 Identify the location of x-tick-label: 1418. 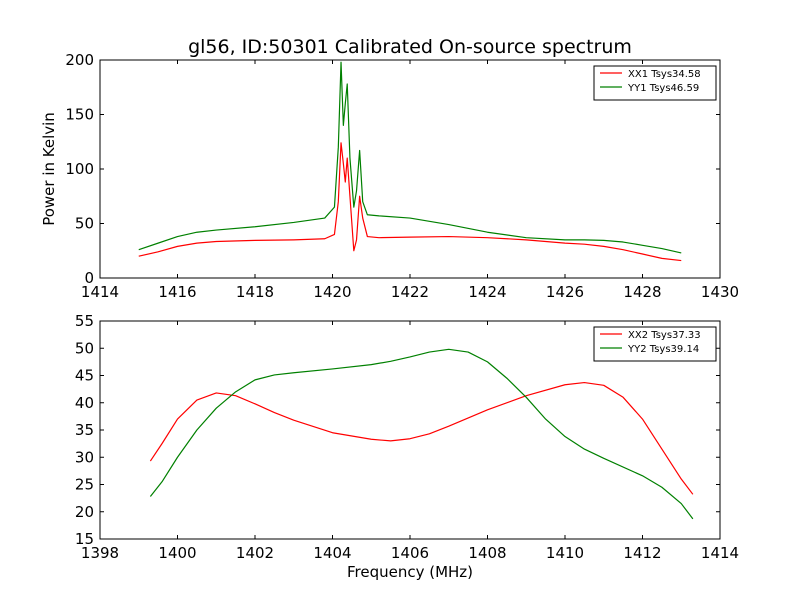
(255, 292).